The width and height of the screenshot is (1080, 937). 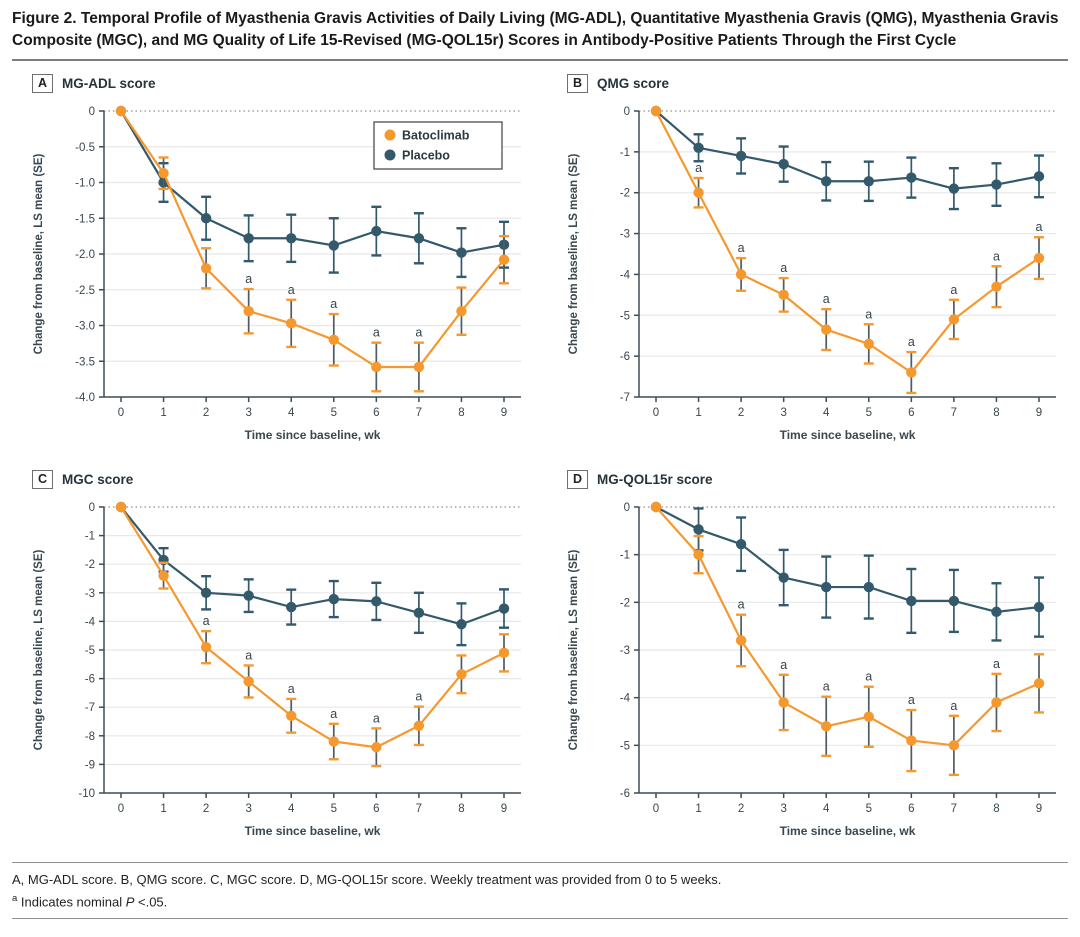 I want to click on footnote-text: Indicates nominal, so click(x=71, y=902).